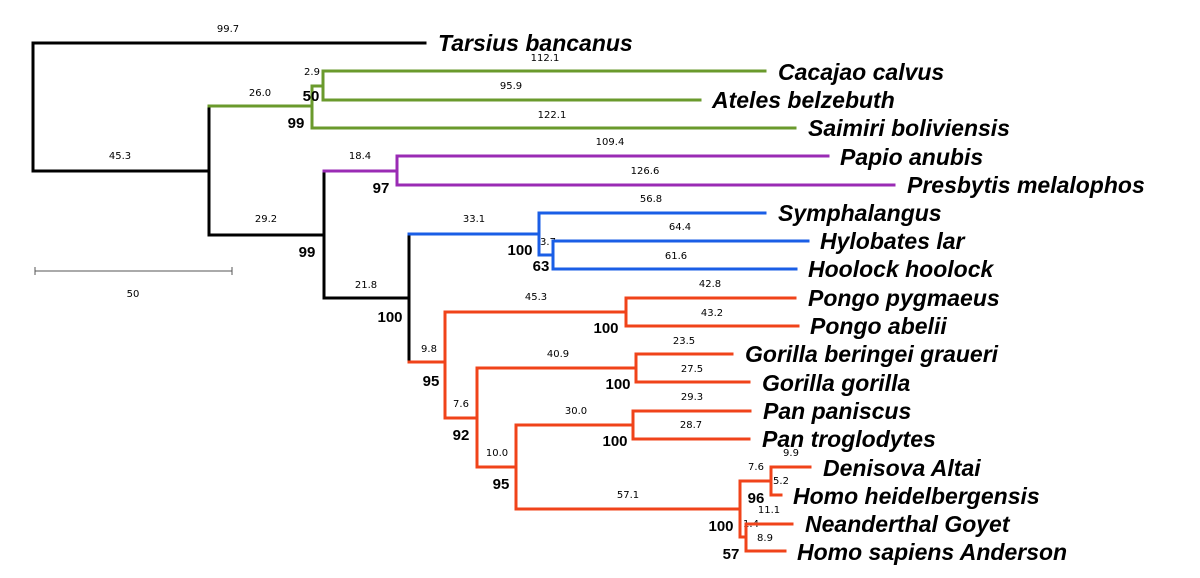  Describe the element at coordinates (614, 441) in the screenshot. I see `bootstrap-pan: 100` at that location.